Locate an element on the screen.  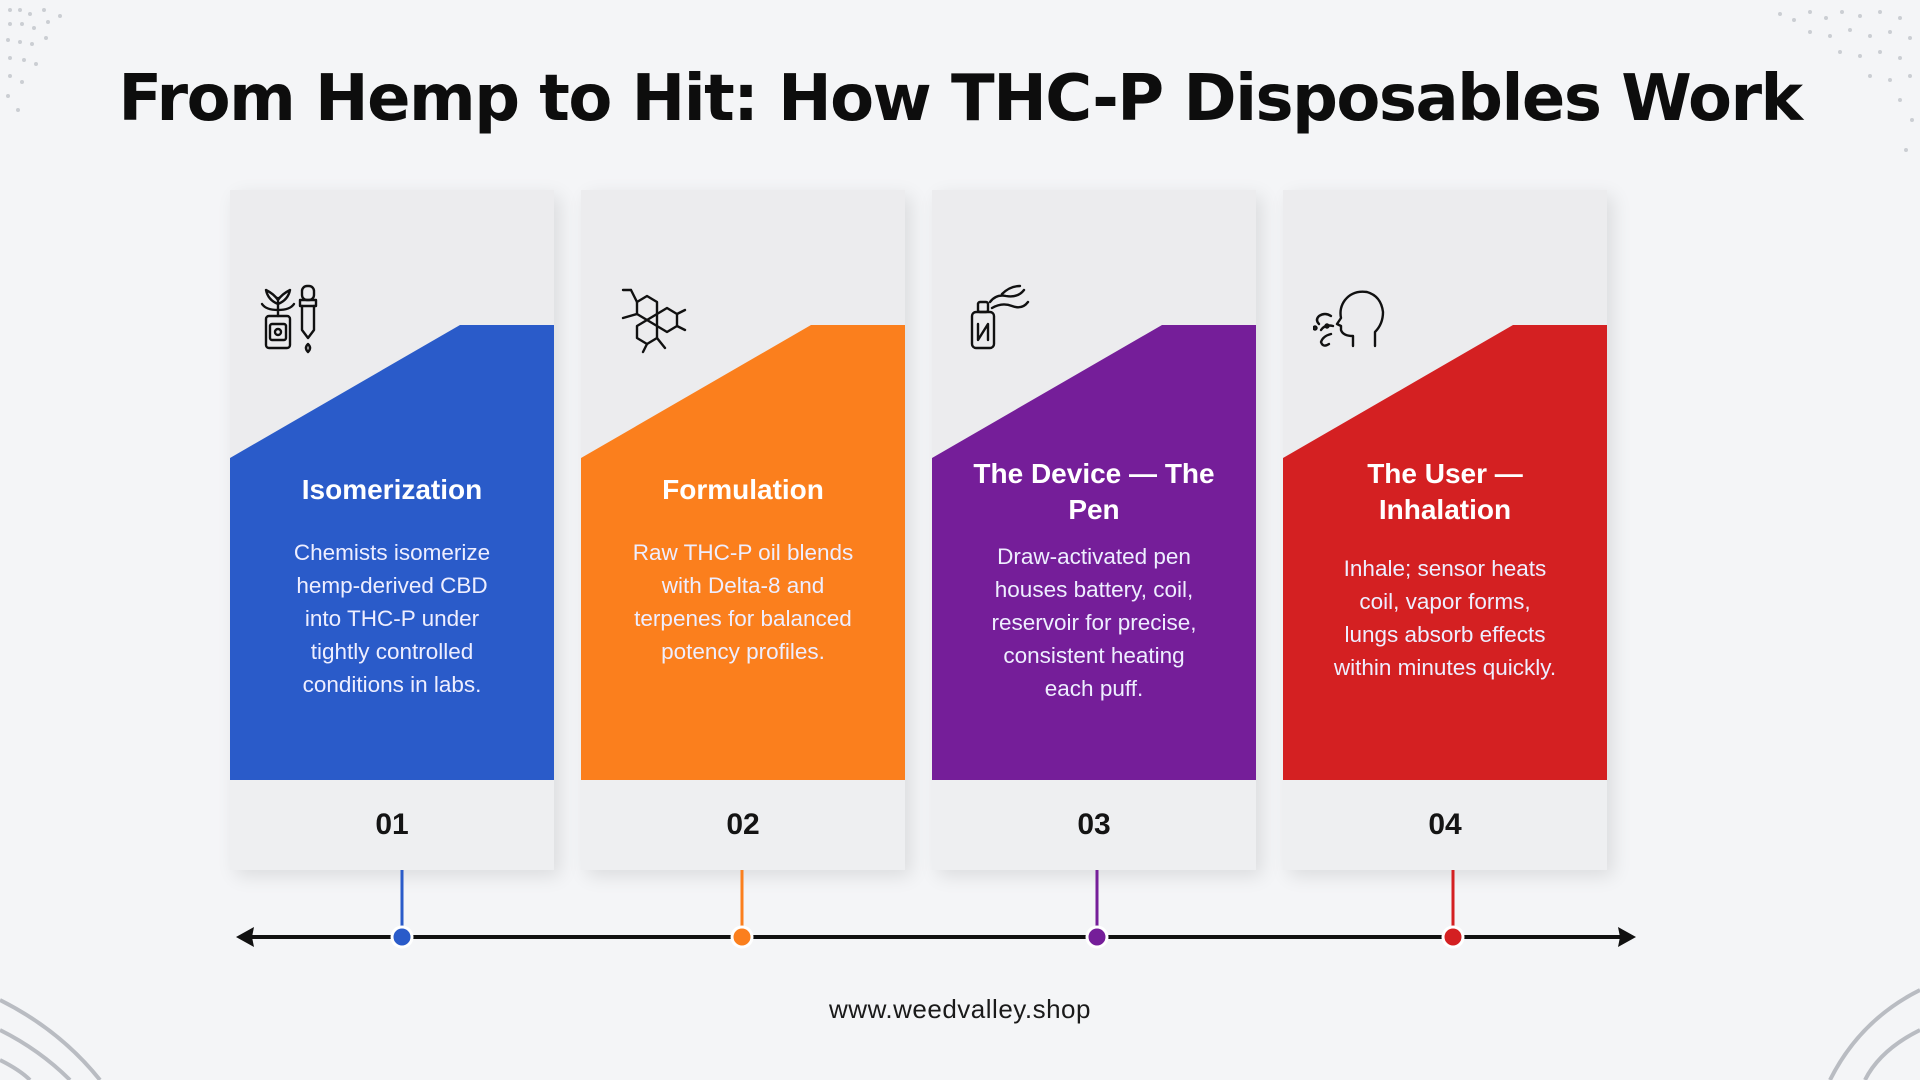
step-heading: Formulation is located at coordinates (743, 489).